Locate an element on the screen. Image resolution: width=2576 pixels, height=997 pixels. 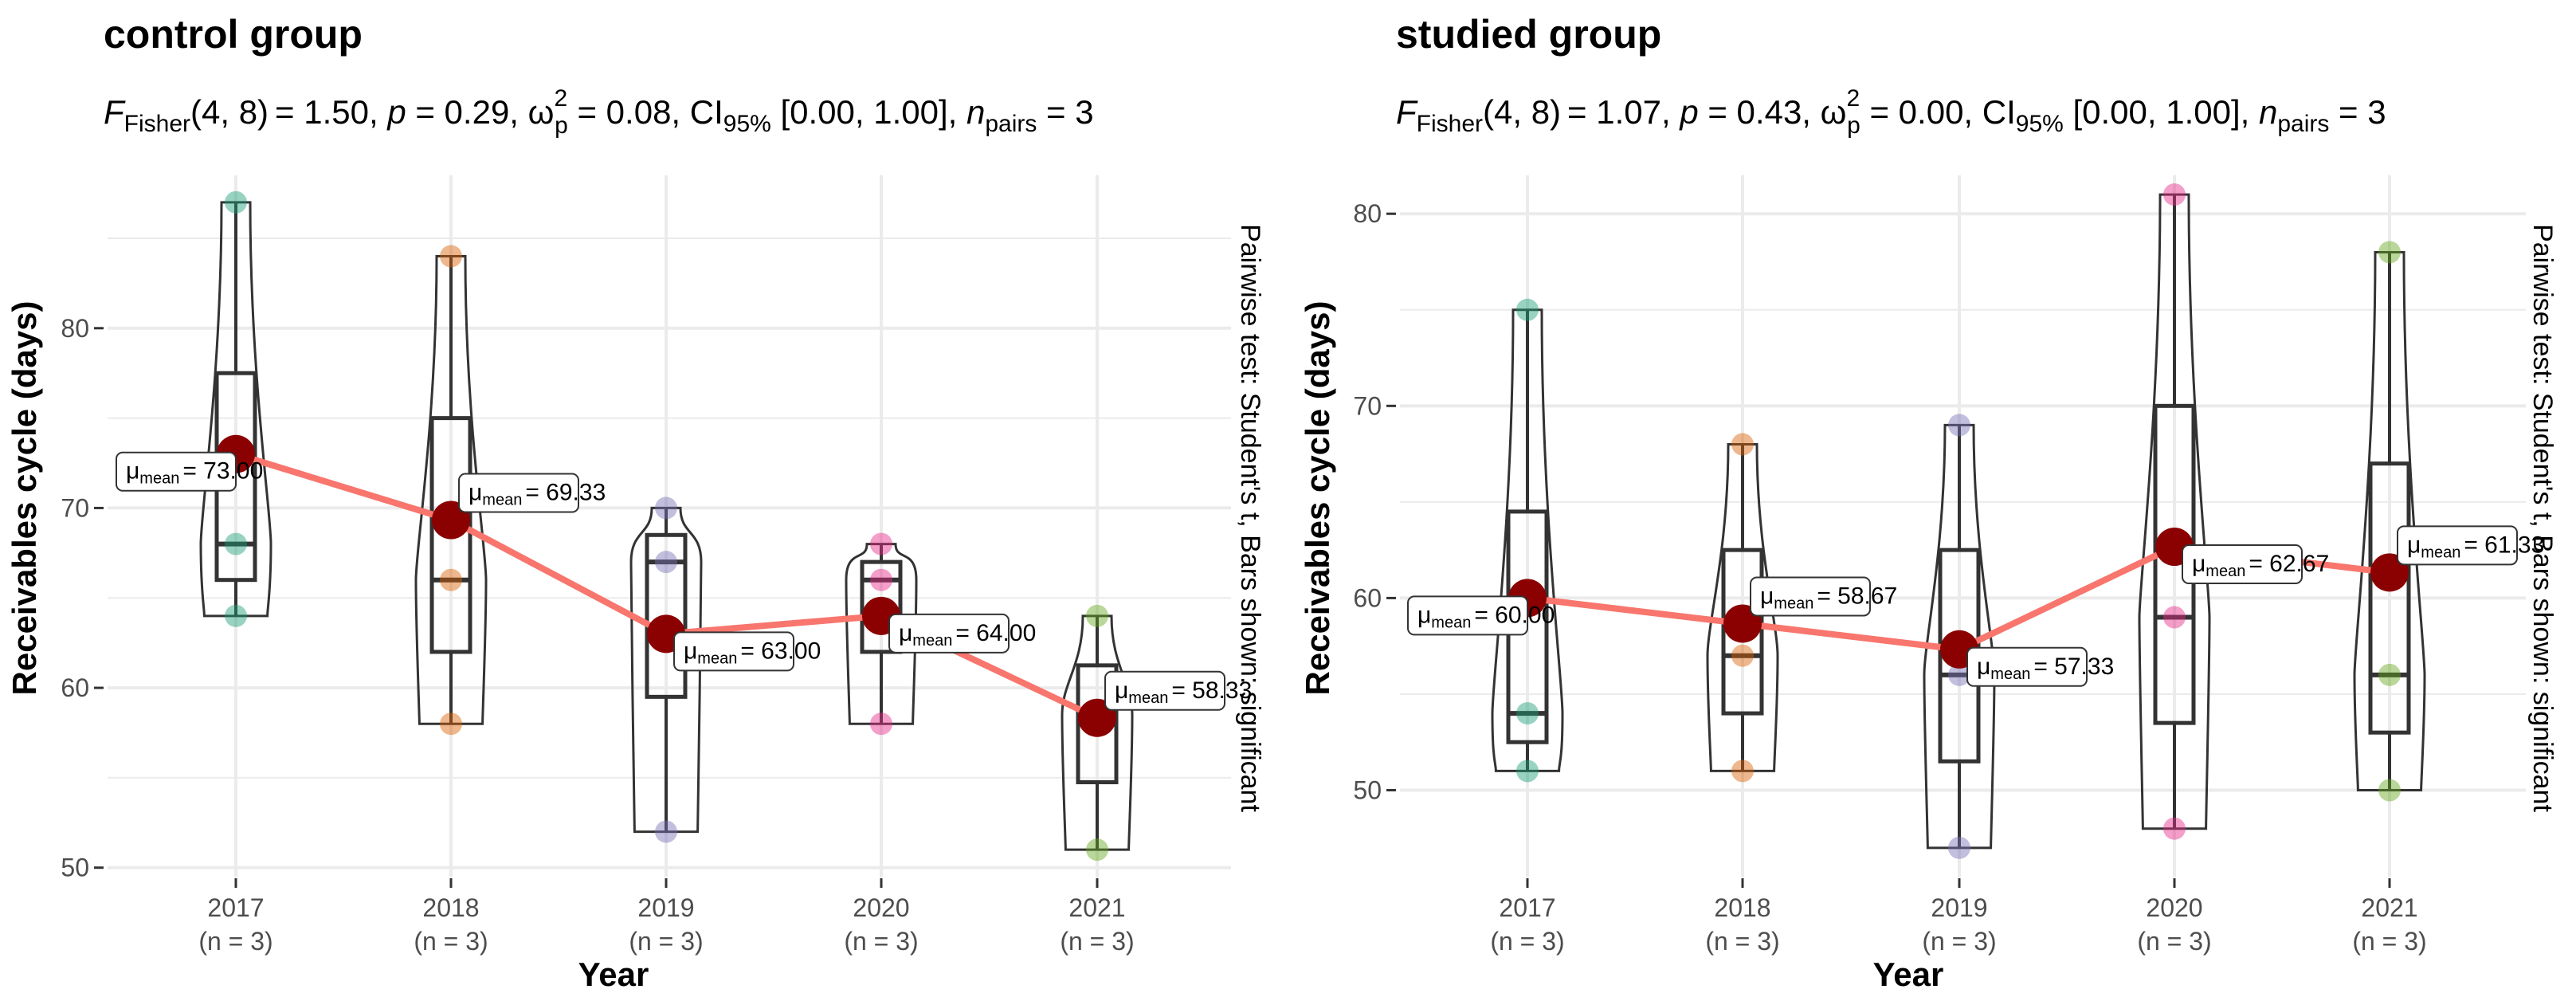
mean-label: μmean = 63.00 is located at coordinates (747, 652).